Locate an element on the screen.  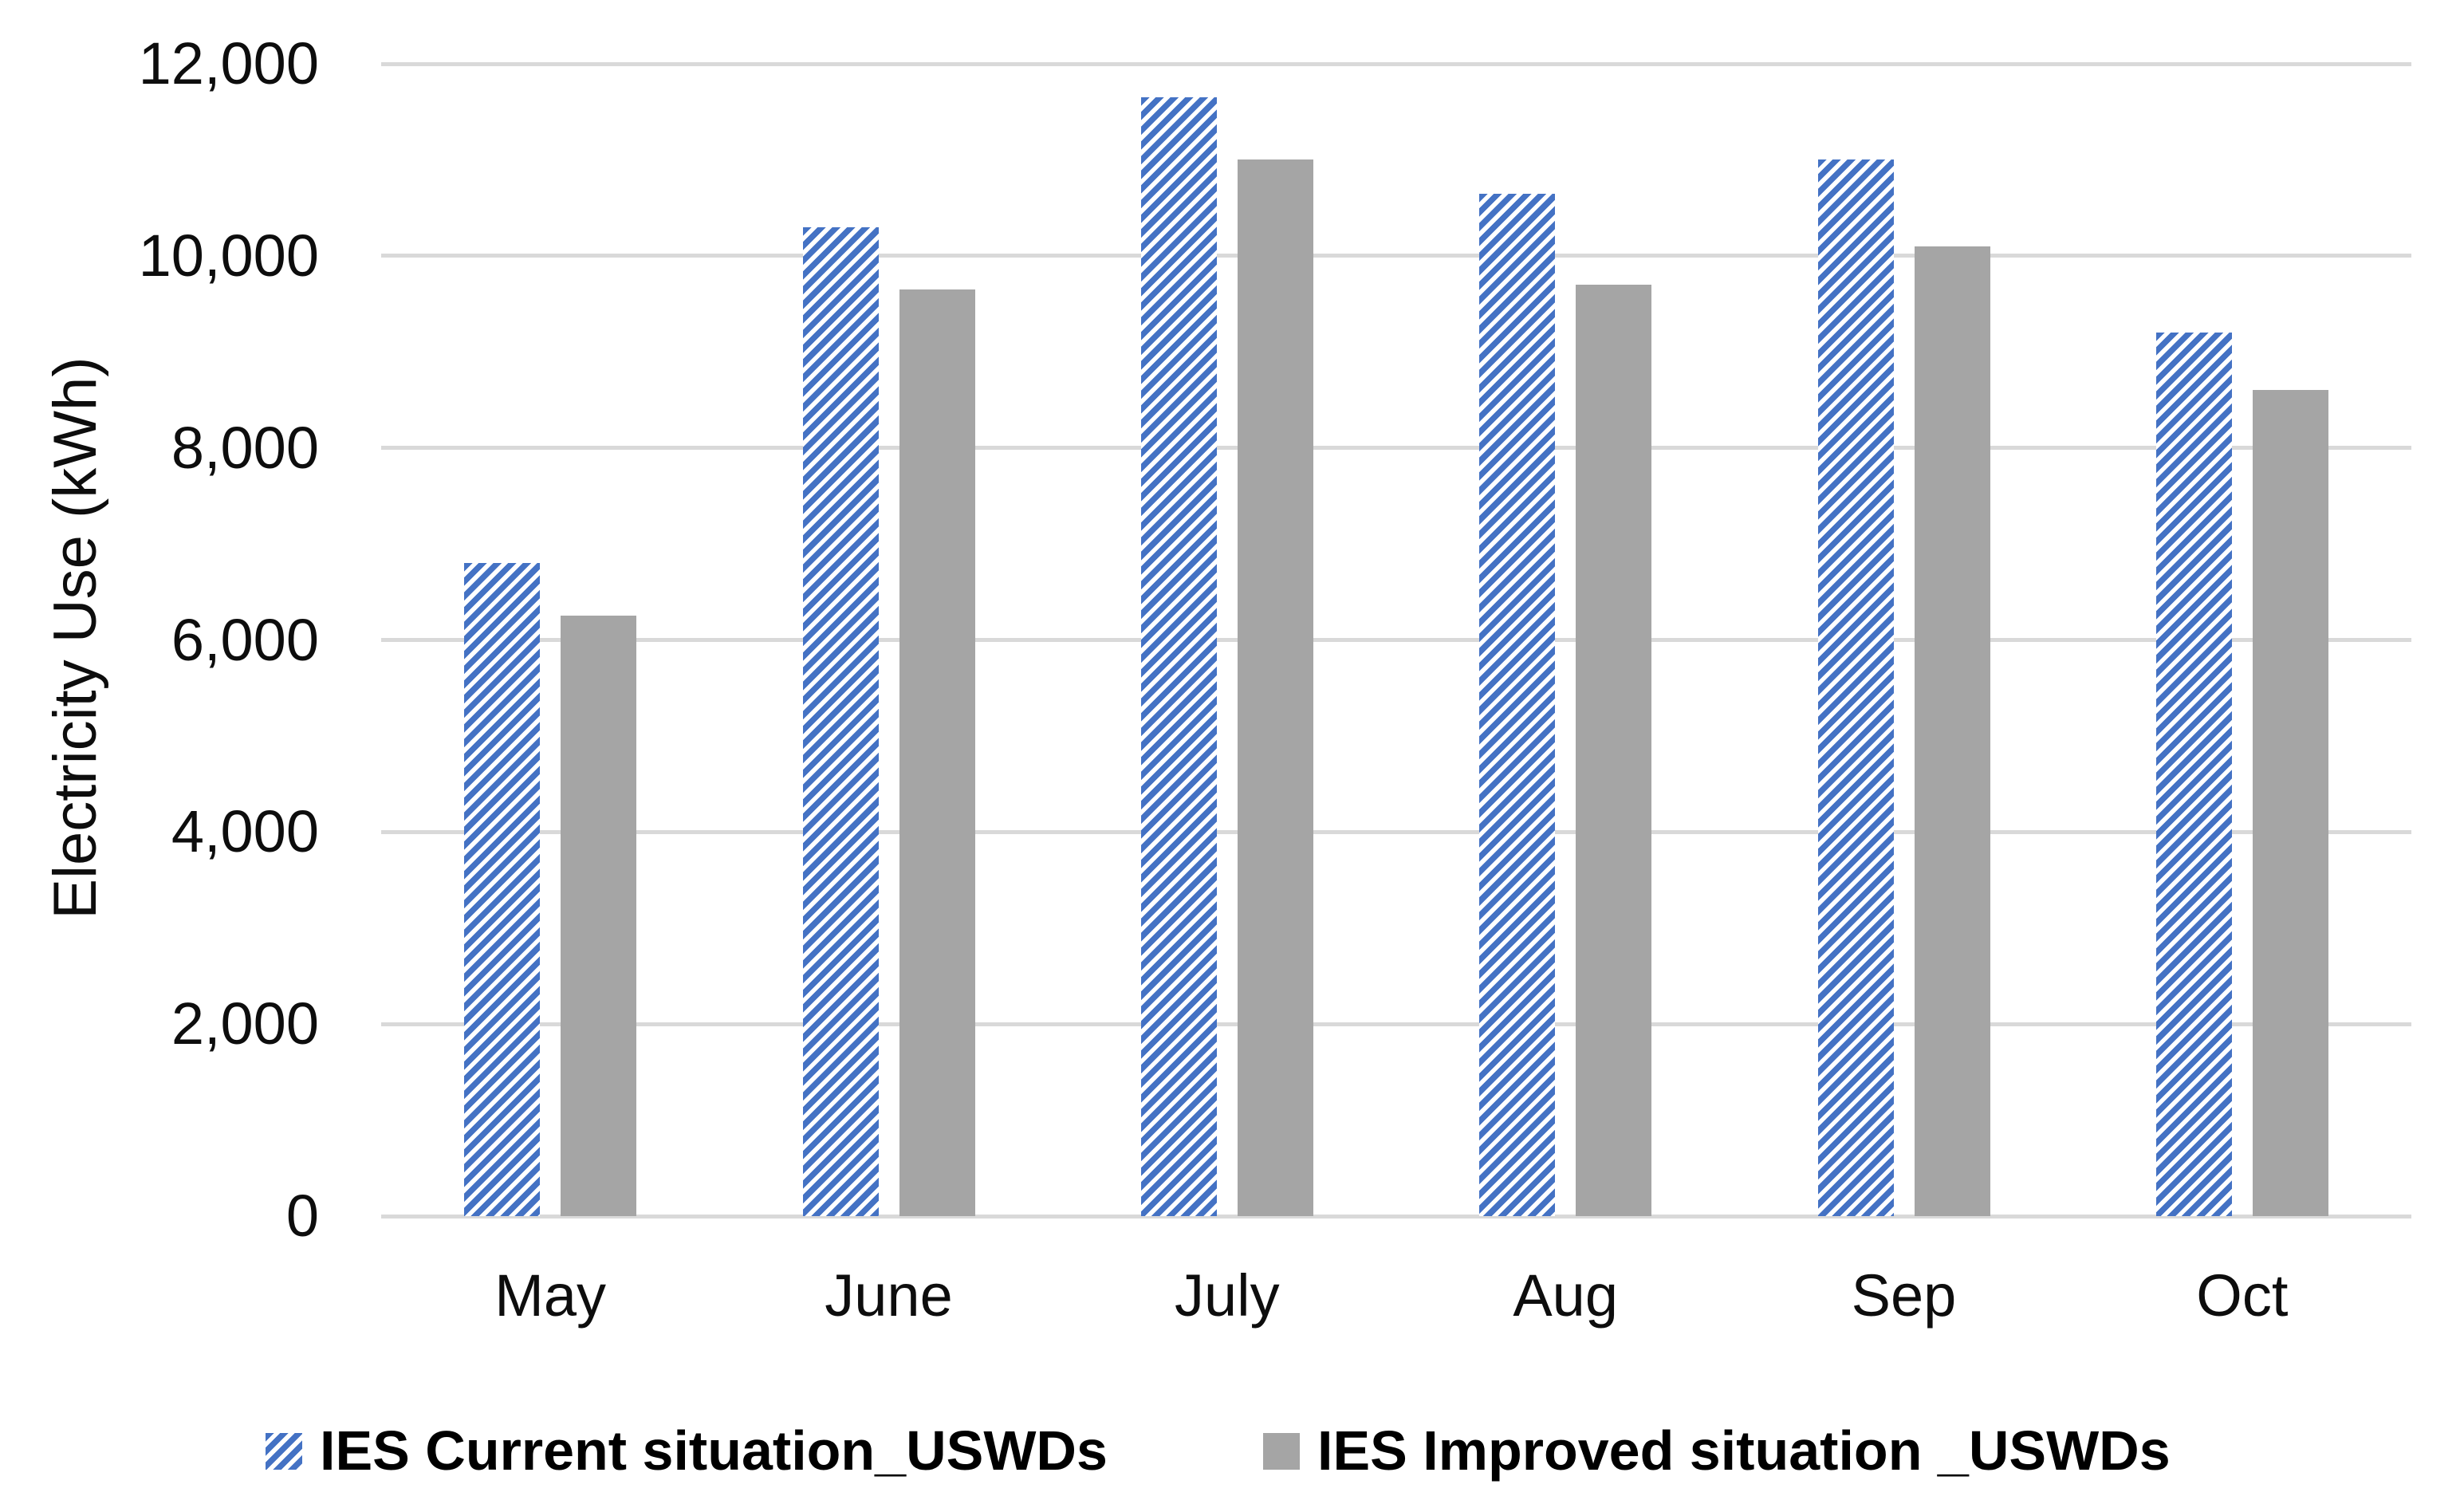
bar-improved-oct is located at coordinates (2290, 803).